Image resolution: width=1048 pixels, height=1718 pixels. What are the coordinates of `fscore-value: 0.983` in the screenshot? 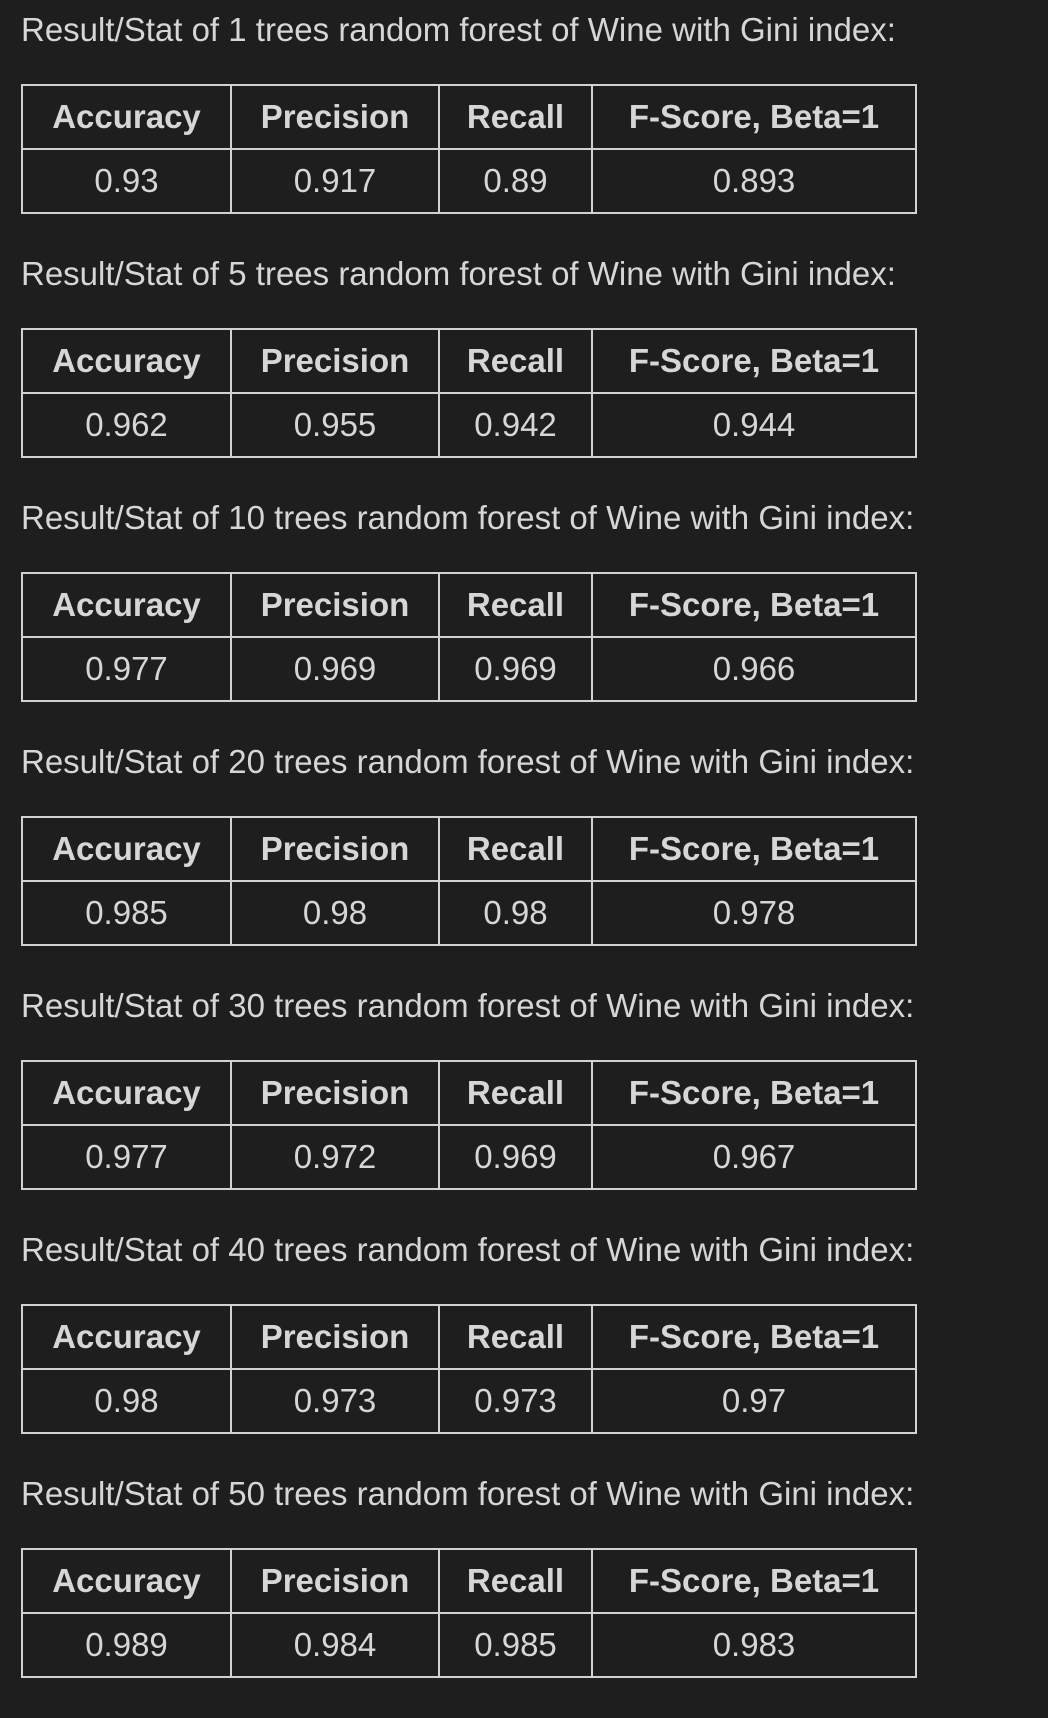 It's located at (754, 1645).